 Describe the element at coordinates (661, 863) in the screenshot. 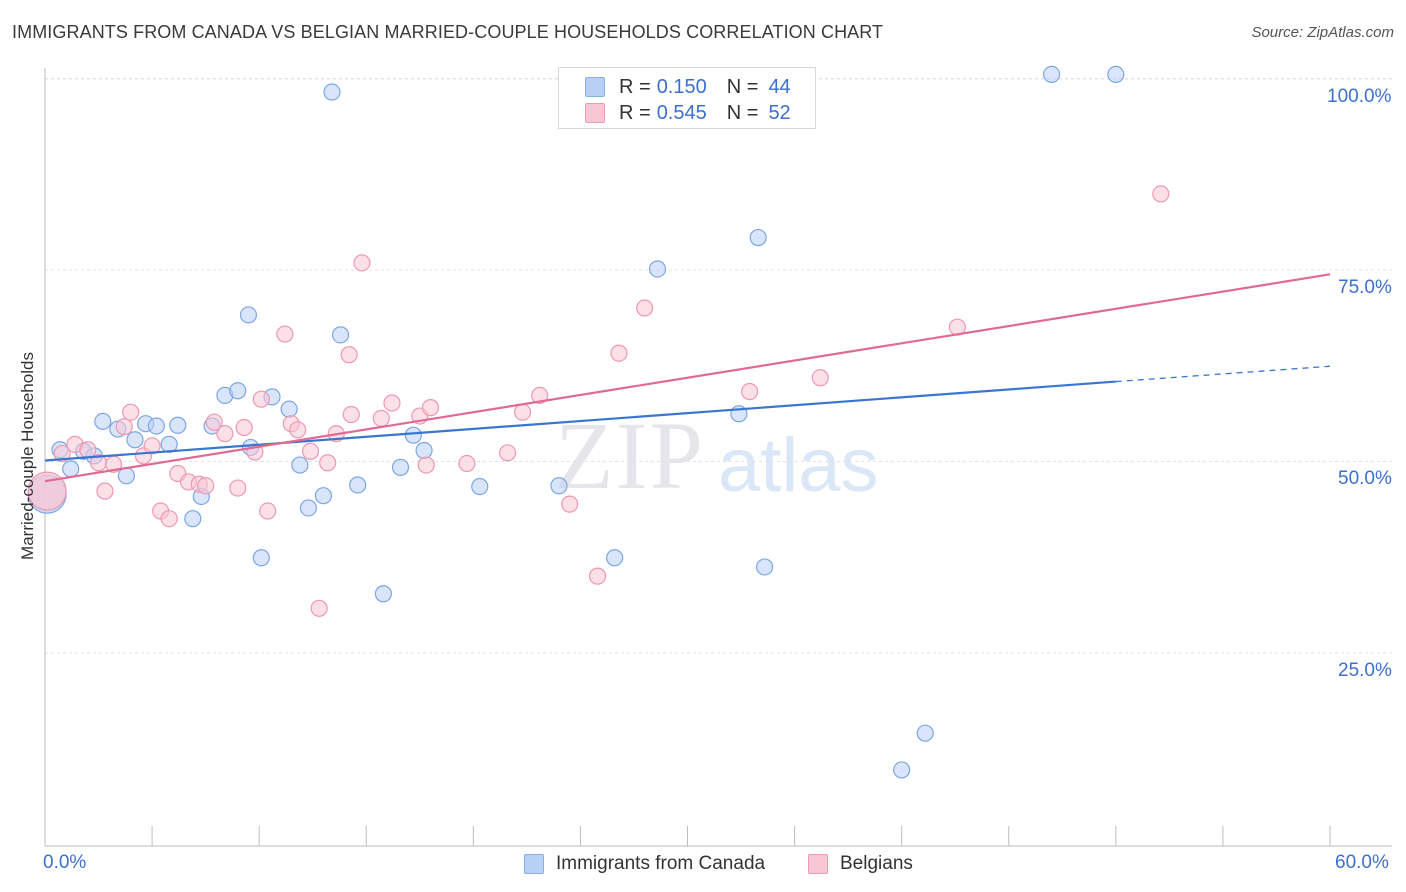

I see `bottom-legend-label-canada: Immigrants from Canada` at that location.